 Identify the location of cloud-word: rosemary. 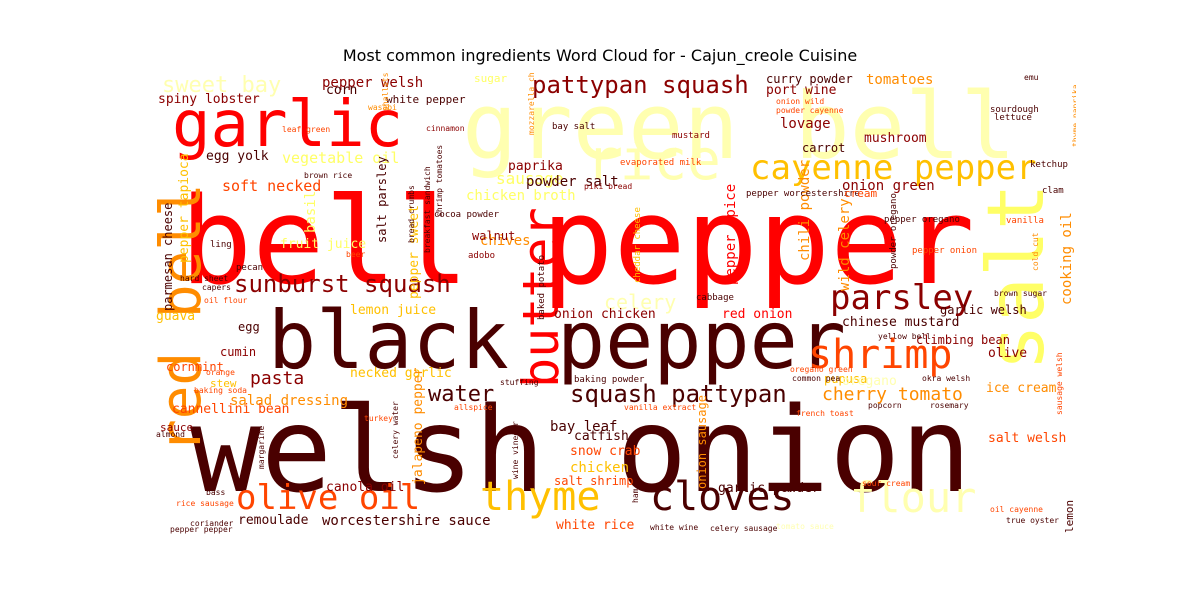
(949, 405).